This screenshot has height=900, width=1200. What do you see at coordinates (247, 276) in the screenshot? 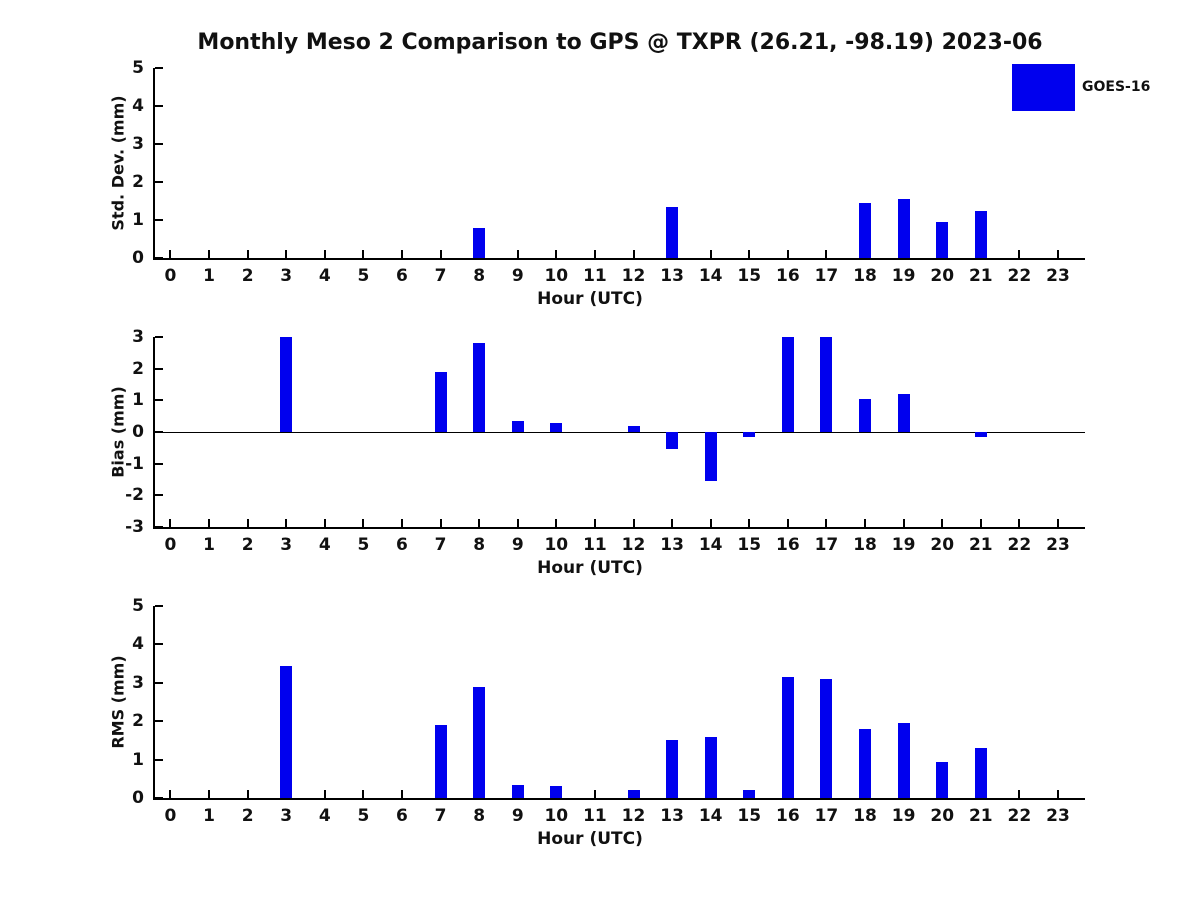
I see `x-tick-label: 2` at bounding box center [247, 276].